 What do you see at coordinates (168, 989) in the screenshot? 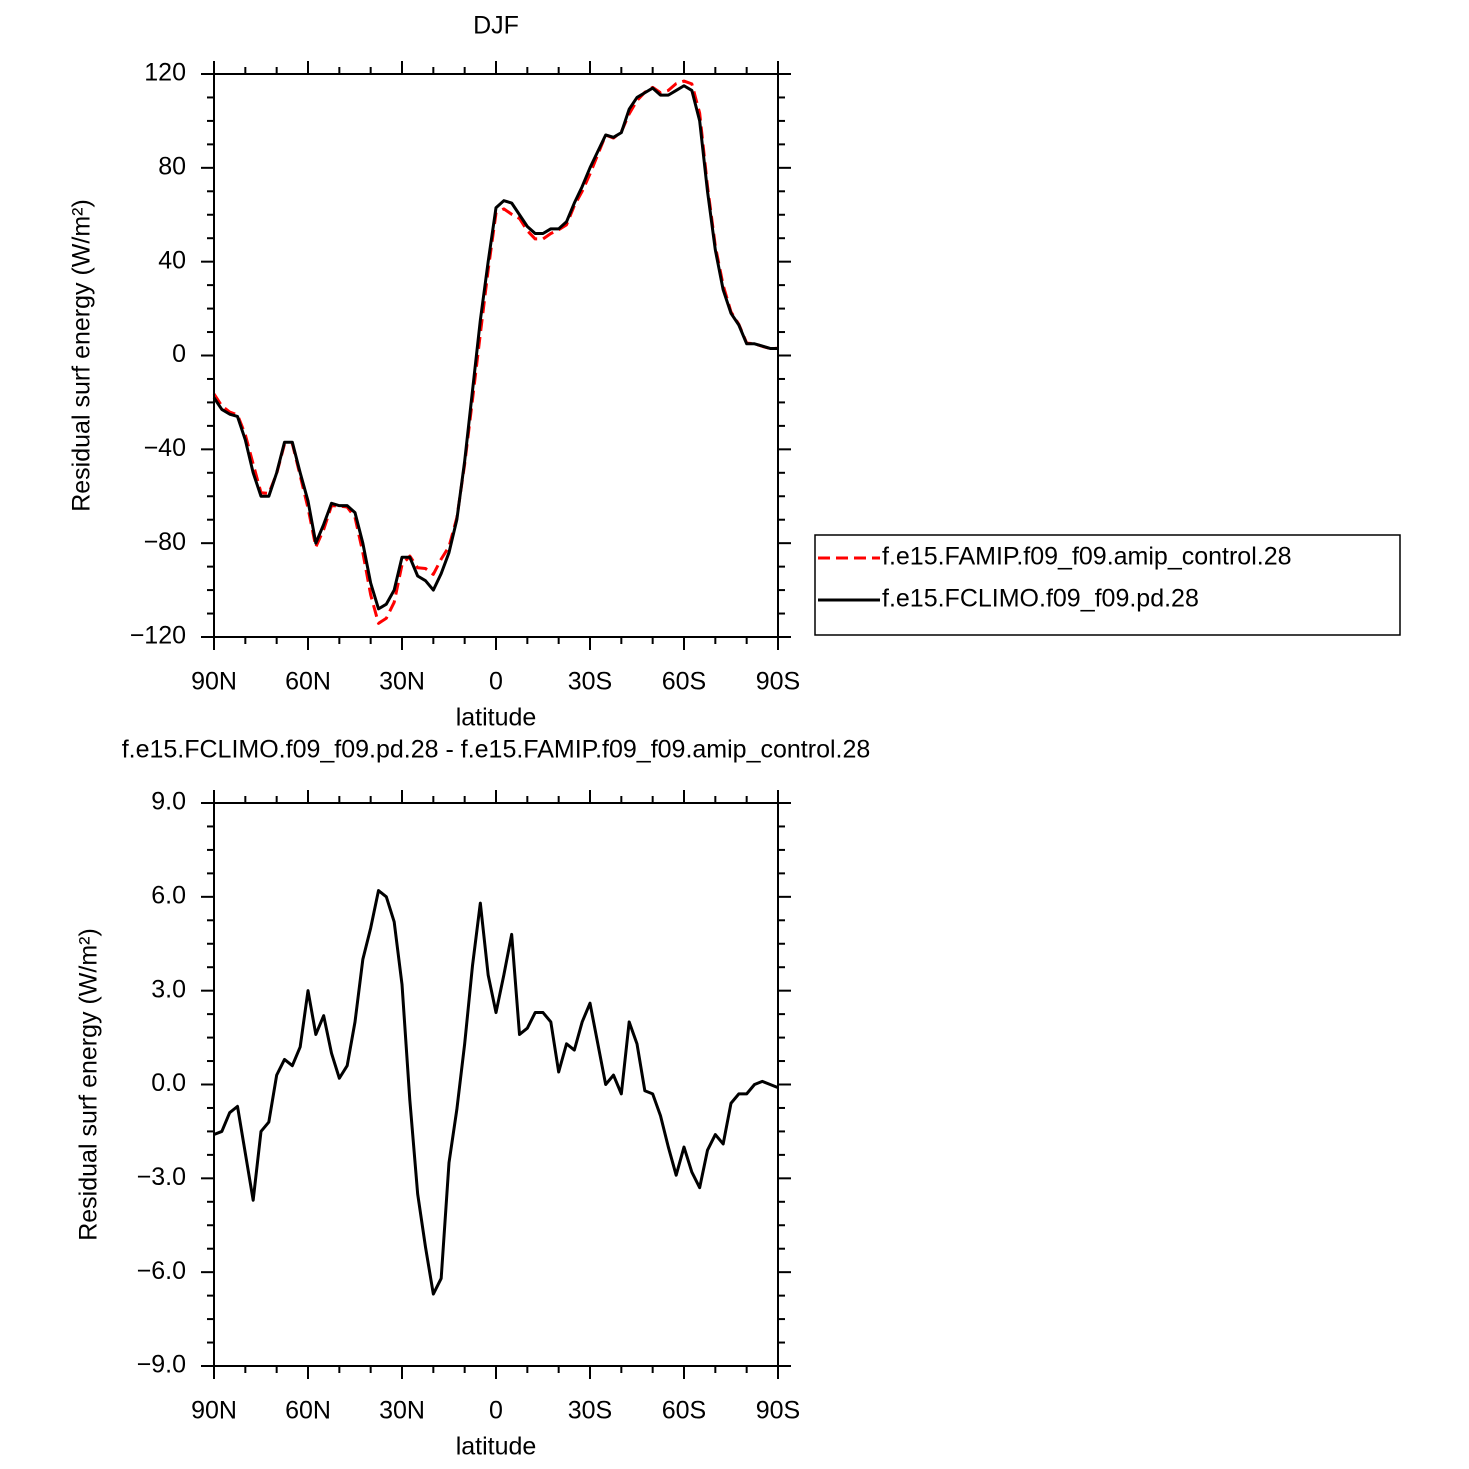
I see `y-tick-label: 3.0` at bounding box center [168, 989].